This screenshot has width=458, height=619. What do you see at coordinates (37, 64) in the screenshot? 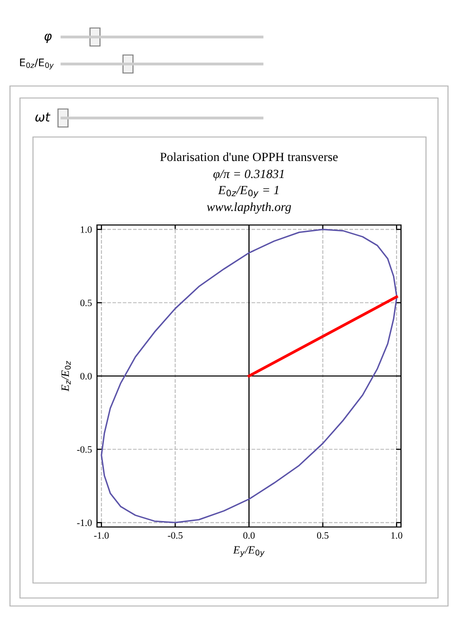
I see `text: E$_{0z}$/E$_{0y}$` at bounding box center [37, 64].